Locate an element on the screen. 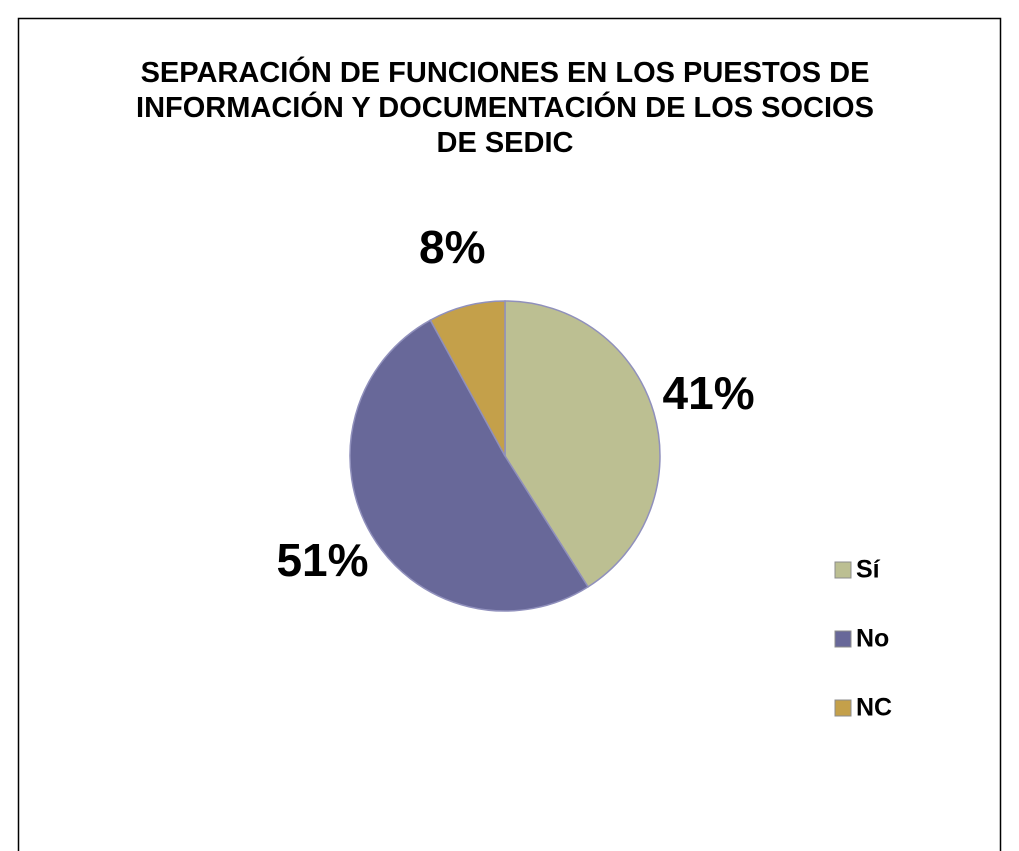 This screenshot has width=1019, height=851. data-label: 51% is located at coordinates (322, 560).